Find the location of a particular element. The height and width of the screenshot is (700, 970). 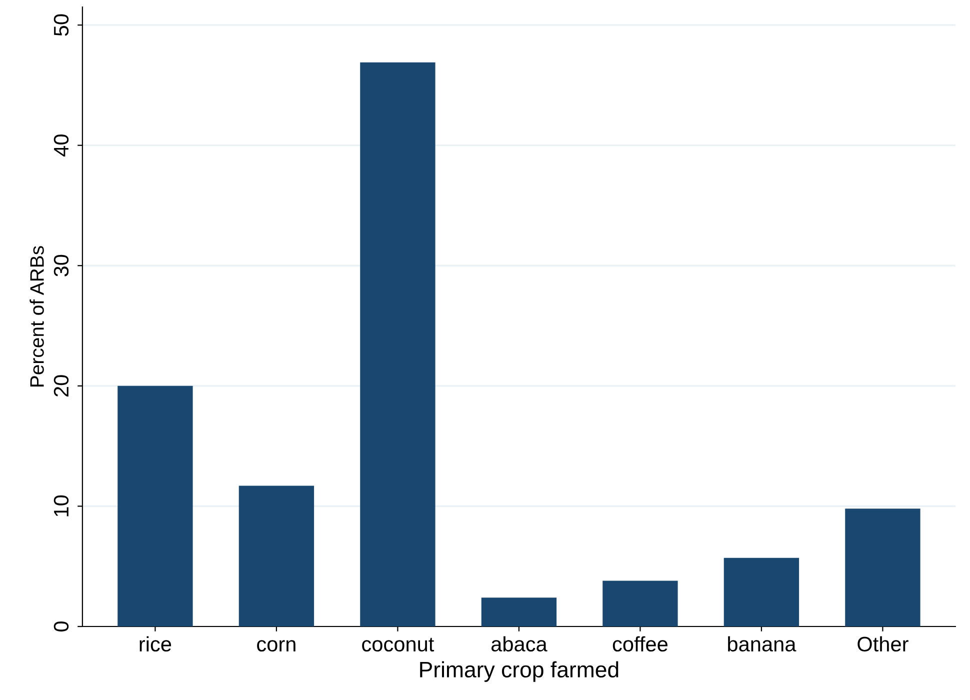

x-axis-title: Primary crop farmed is located at coordinates (519, 671).